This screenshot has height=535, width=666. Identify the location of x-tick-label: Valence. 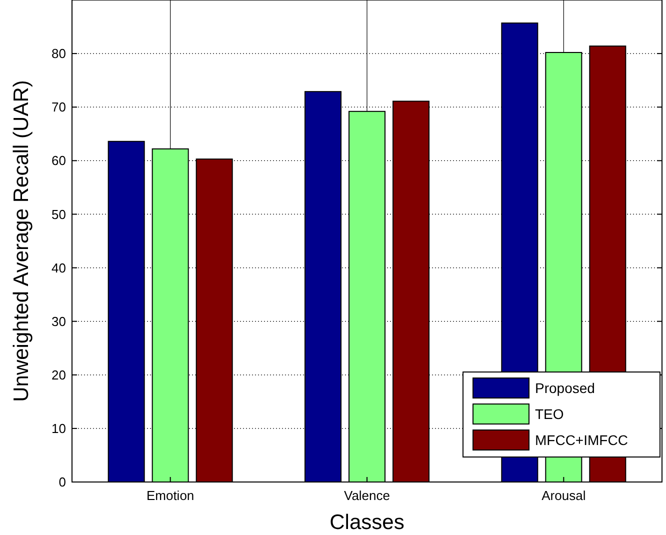
(367, 495).